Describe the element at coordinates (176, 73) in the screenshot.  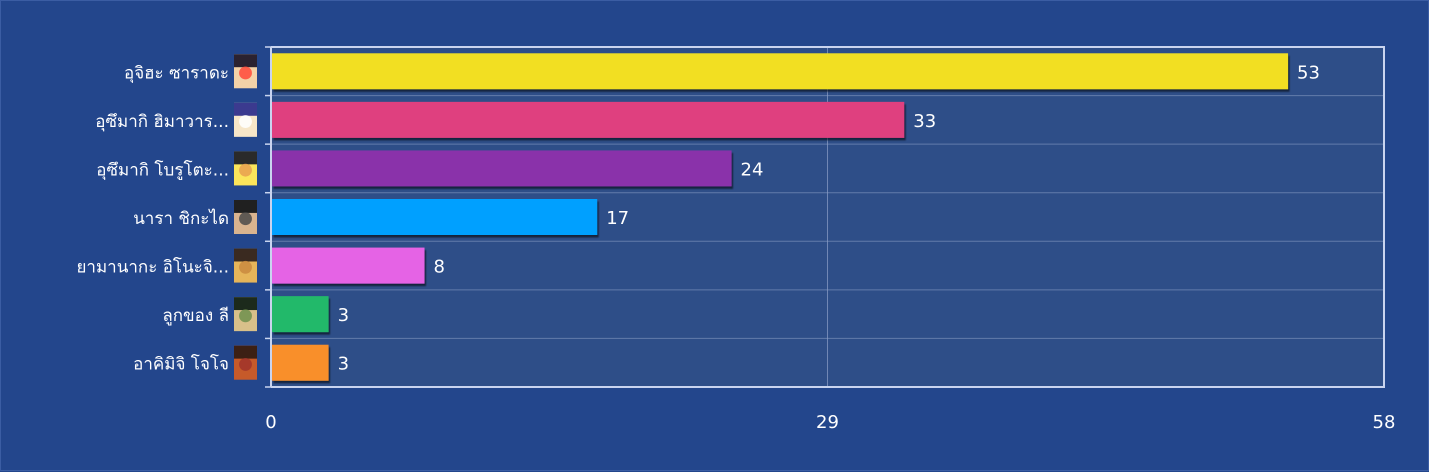
I see `category-label: อุจิฮะ ซาราดะ` at that location.